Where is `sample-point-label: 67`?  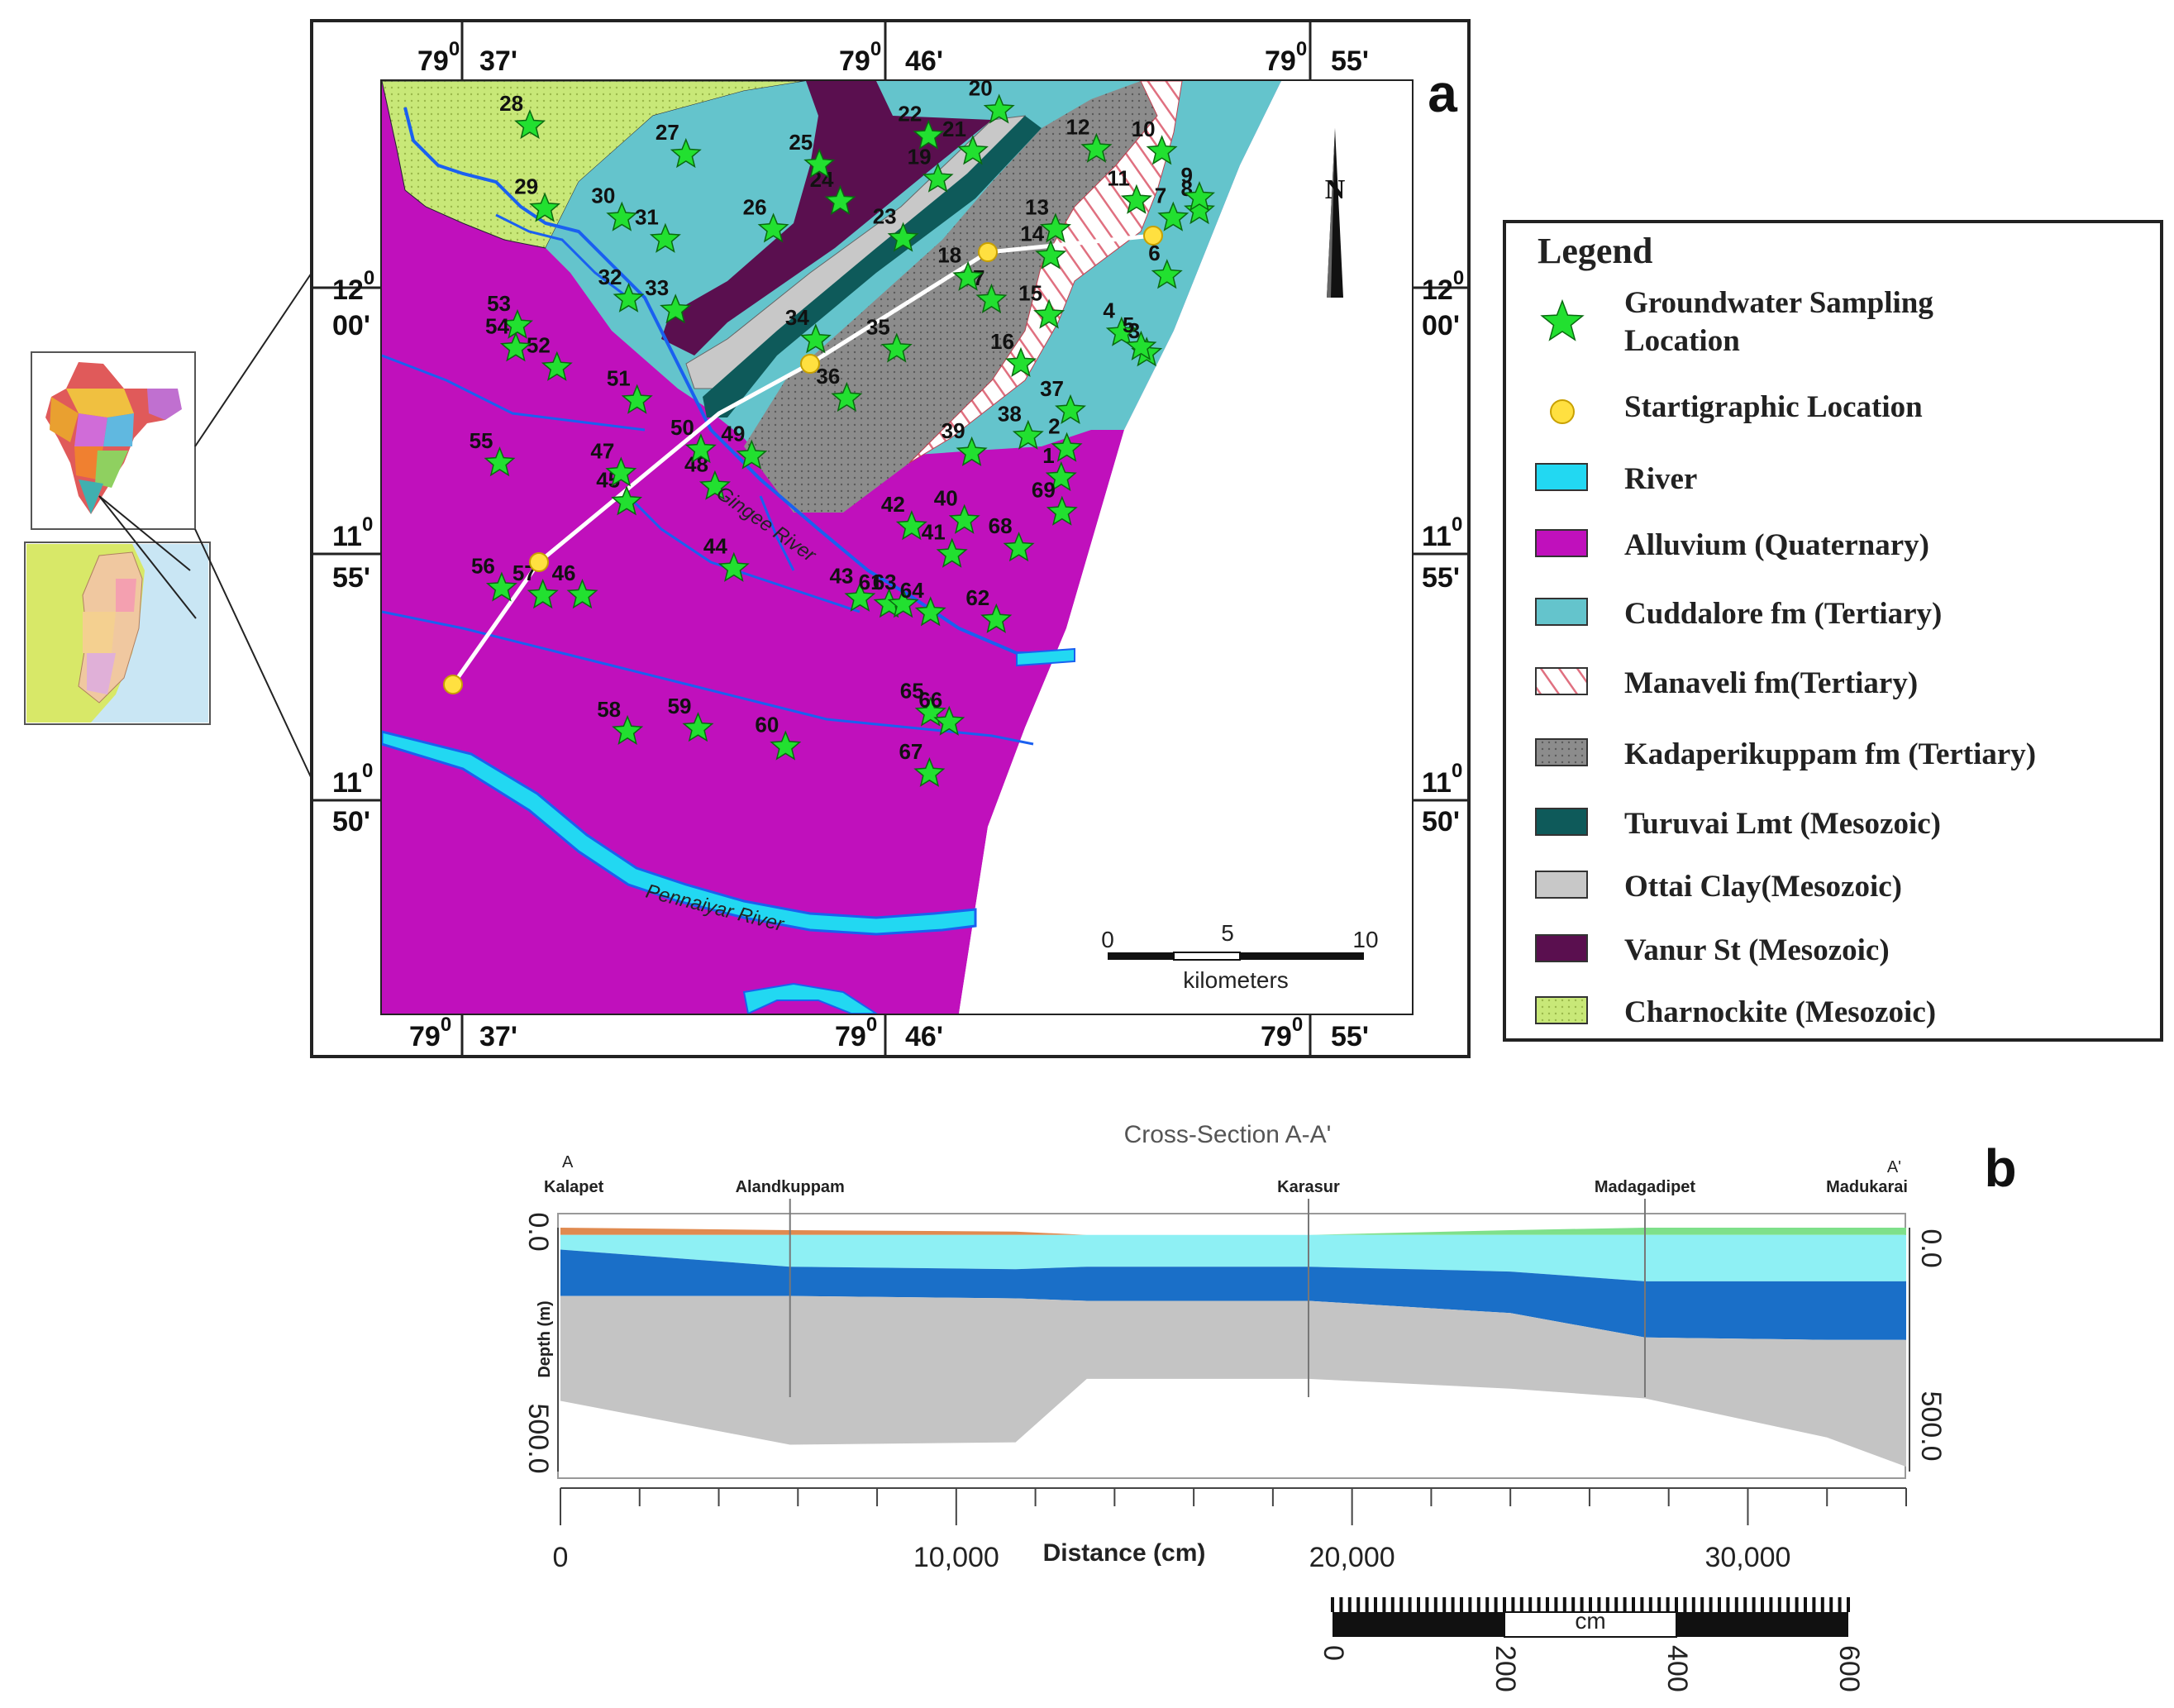 sample-point-label: 67 is located at coordinates (911, 751).